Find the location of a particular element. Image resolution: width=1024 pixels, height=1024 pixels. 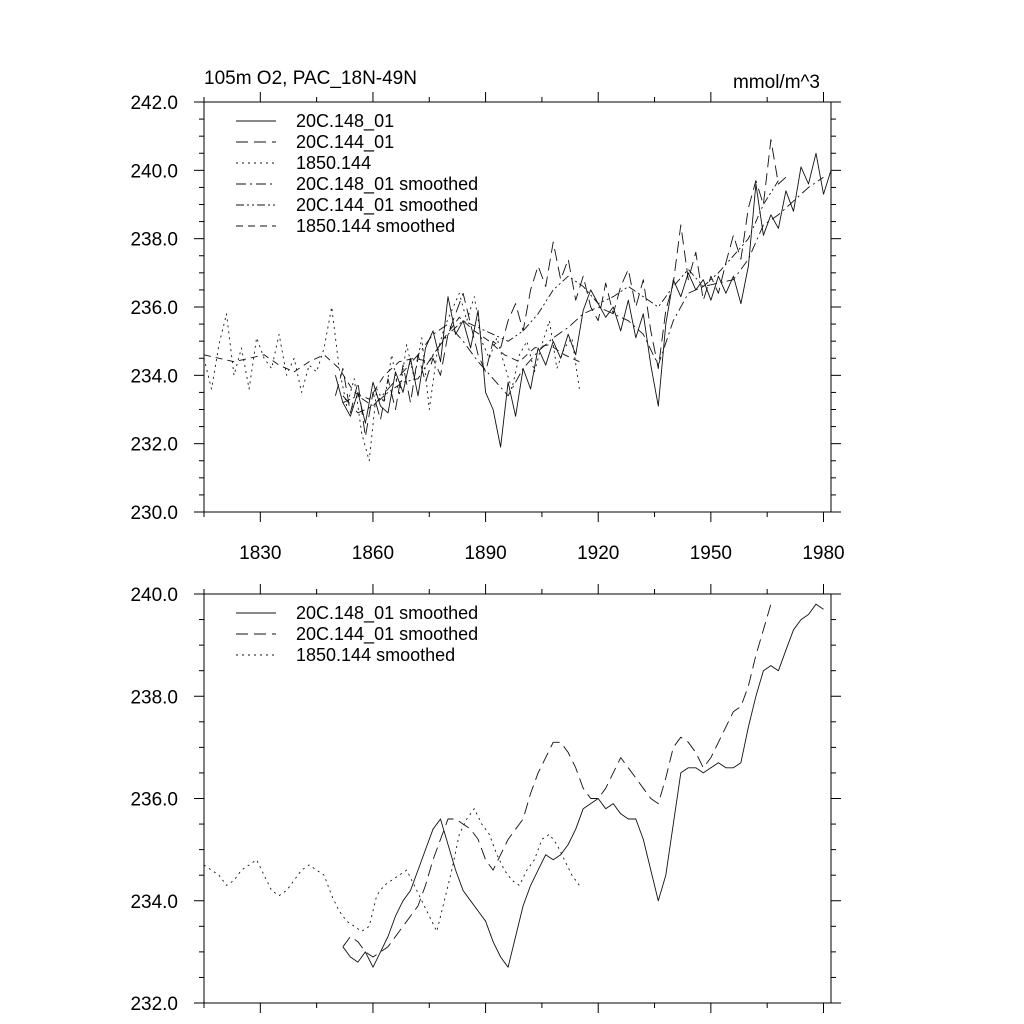

legend-label-1: 20C.144_01 is located at coordinates (345, 142).